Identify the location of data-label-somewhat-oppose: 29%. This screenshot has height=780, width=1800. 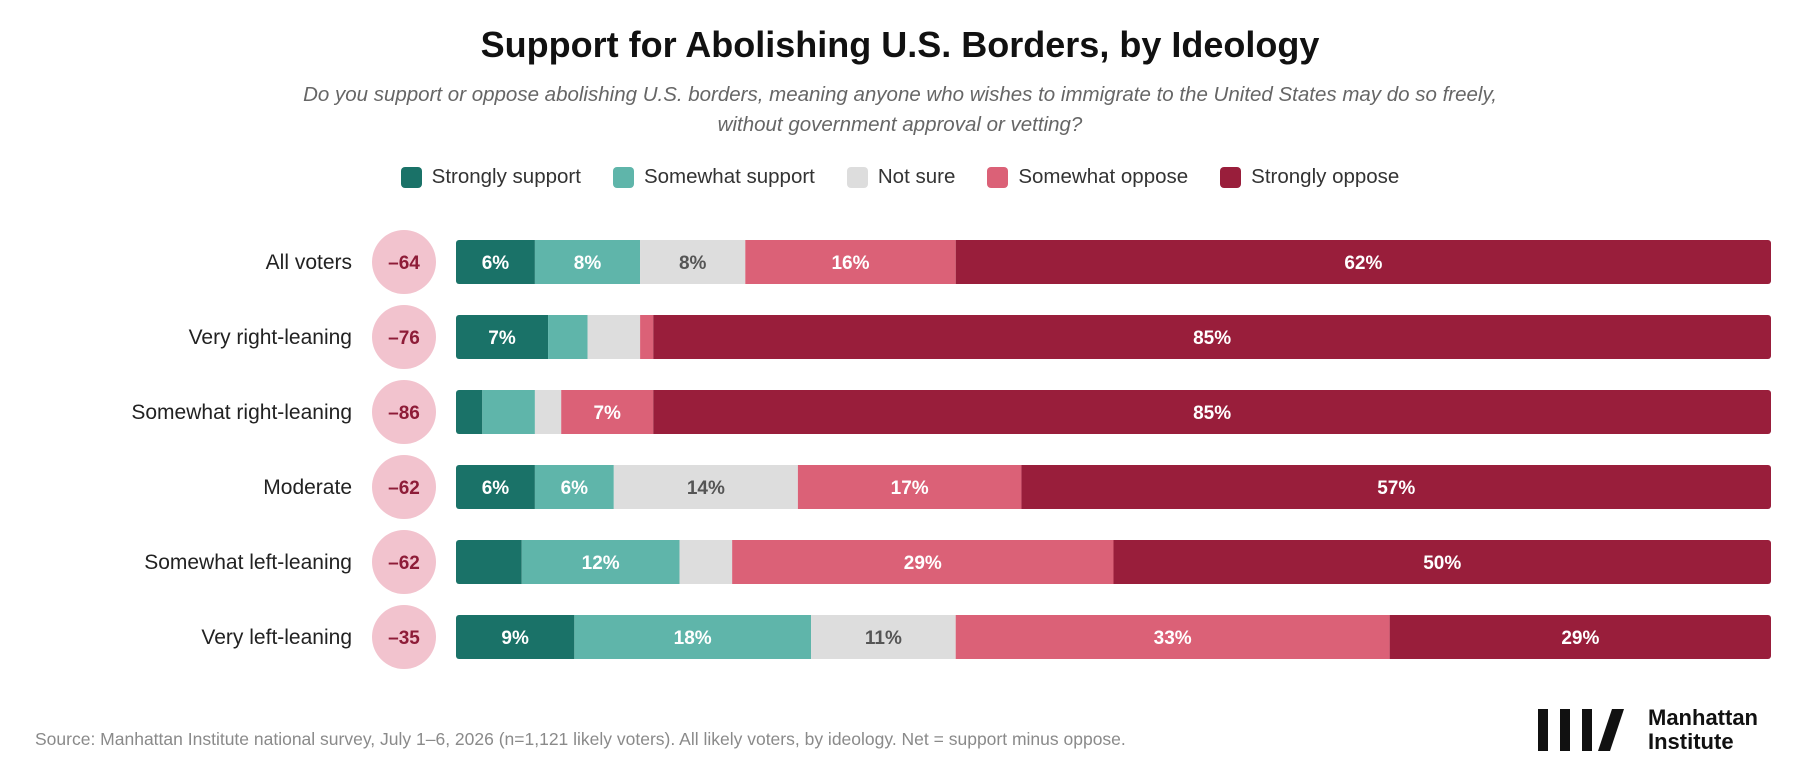
(923, 563).